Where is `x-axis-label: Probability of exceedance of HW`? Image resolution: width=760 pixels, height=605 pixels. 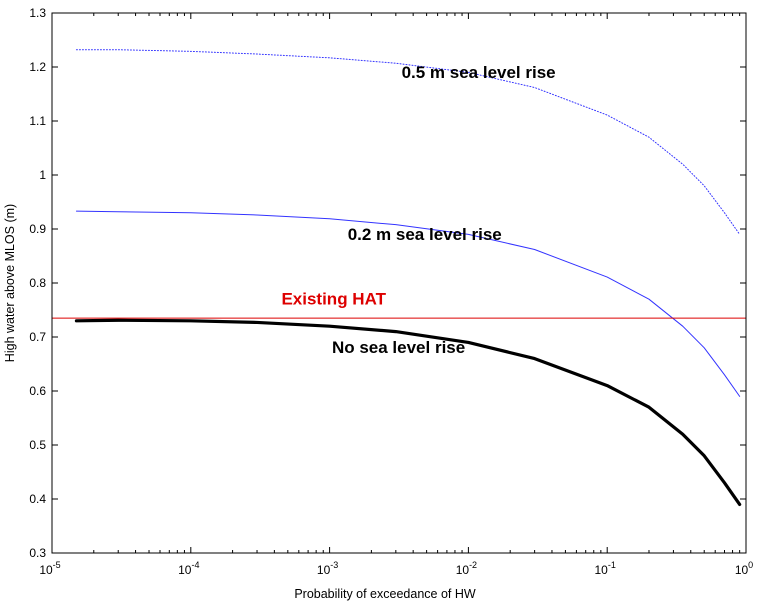
x-axis-label: Probability of exceedance of HW is located at coordinates (385, 594).